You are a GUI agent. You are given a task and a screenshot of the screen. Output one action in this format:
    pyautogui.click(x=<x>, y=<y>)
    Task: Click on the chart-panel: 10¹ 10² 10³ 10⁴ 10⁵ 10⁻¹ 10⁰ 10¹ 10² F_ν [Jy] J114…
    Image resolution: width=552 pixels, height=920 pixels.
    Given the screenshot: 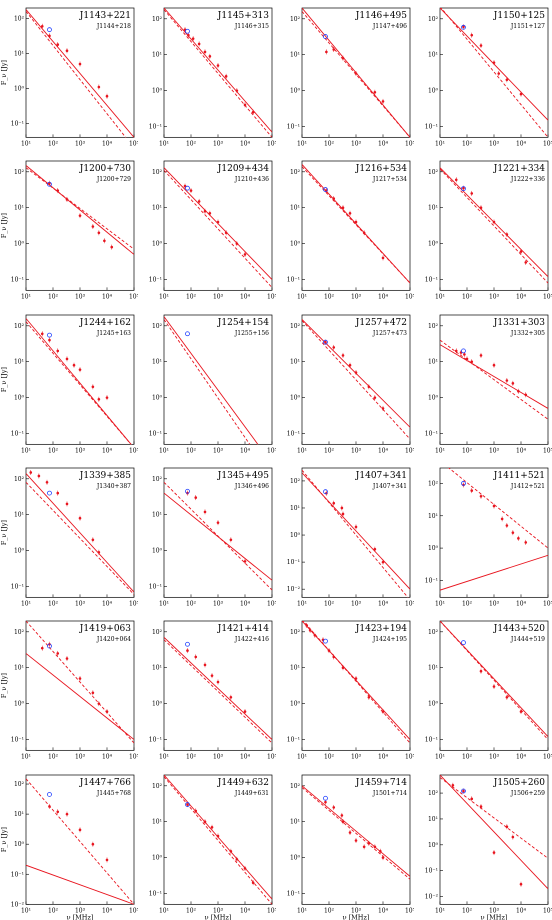 What is the action you would take?
    pyautogui.click(x=69, y=77)
    